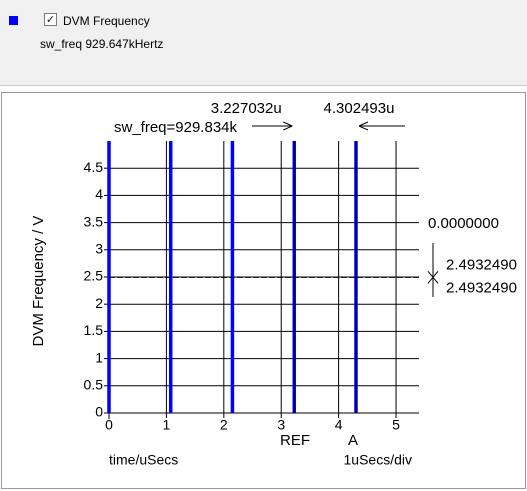 Image resolution: width=527 pixels, height=491 pixels. I want to click on y-ref-value-label: 2.4932490, so click(481, 264).